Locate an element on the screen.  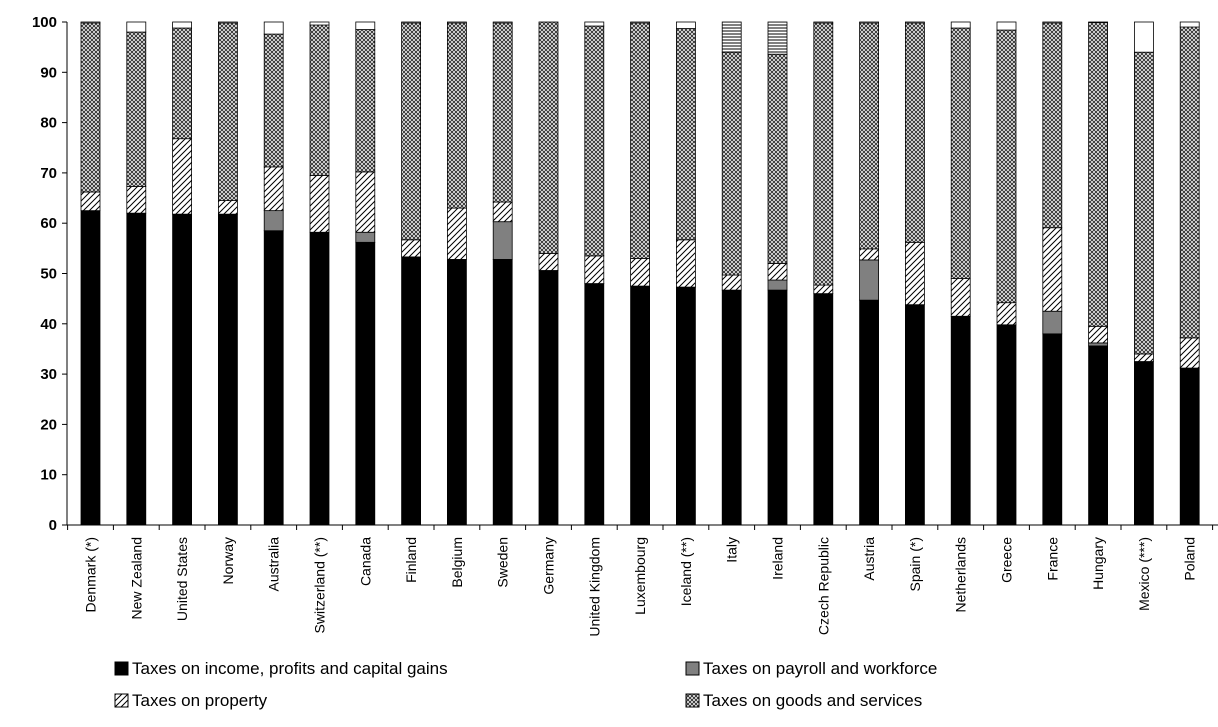
y-tick-label: 0 is located at coordinates (53, 525).